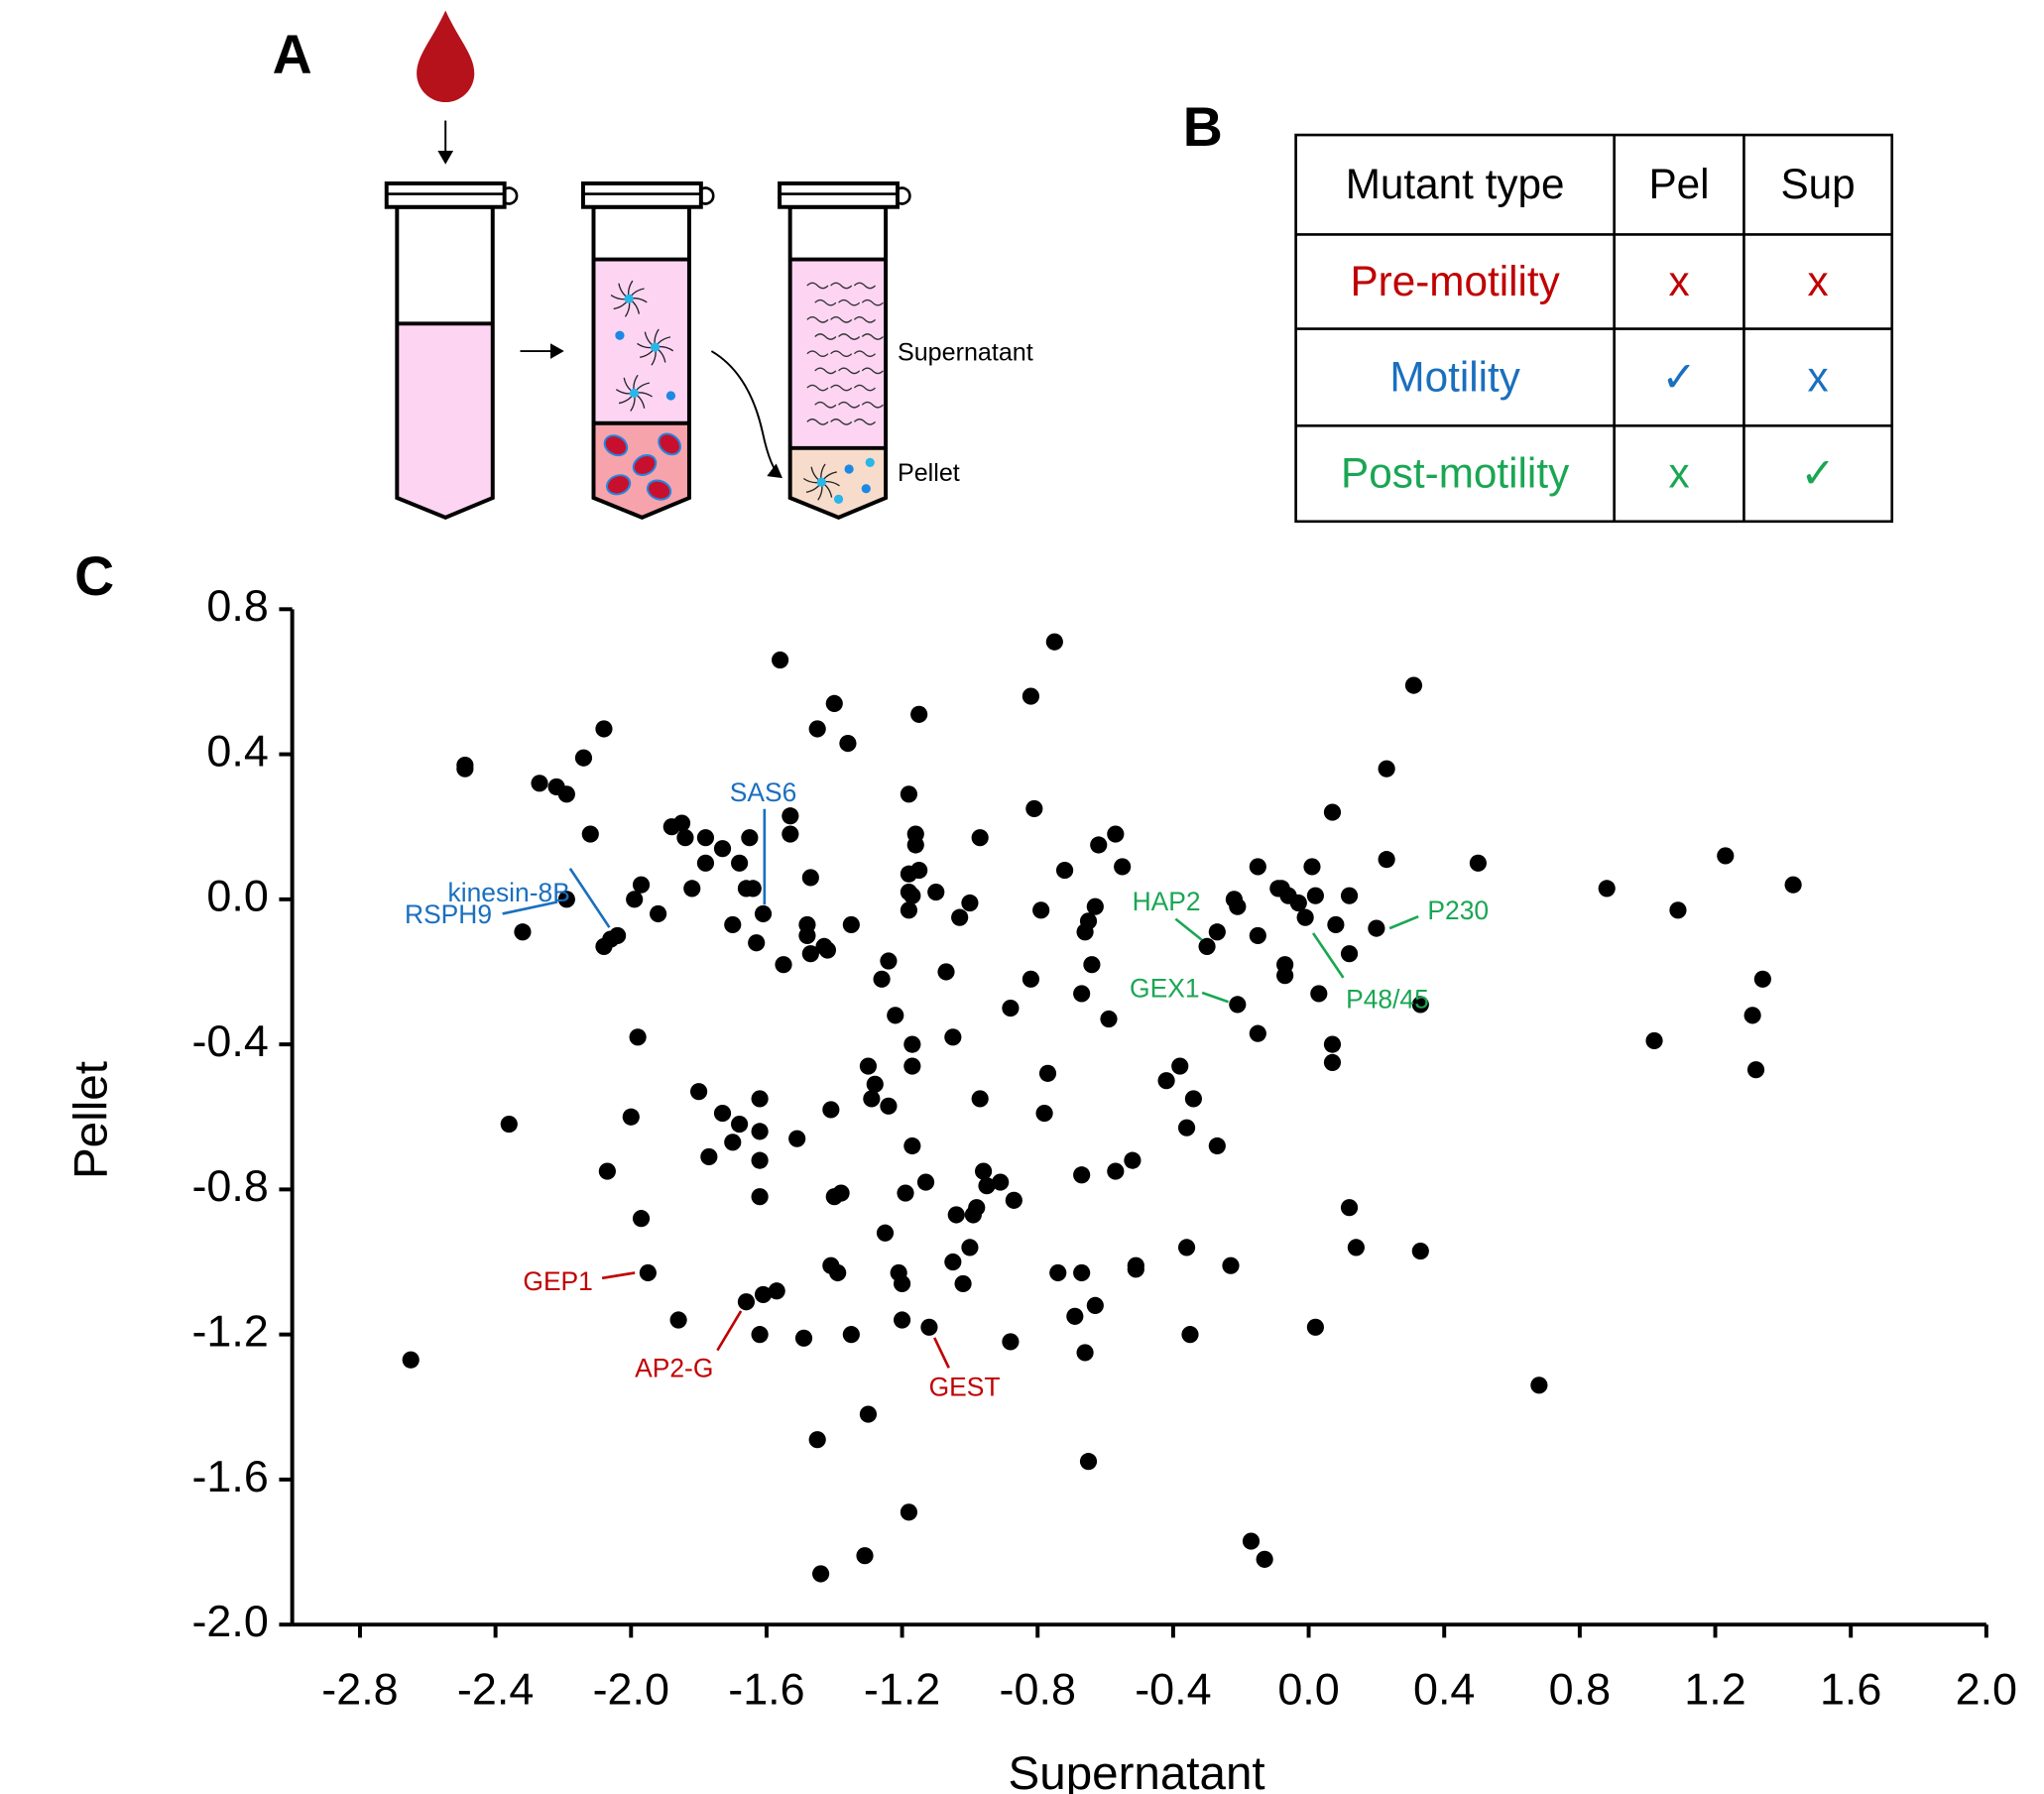 Image resolution: width=2044 pixels, height=1794 pixels. Describe the element at coordinates (229, 1621) in the screenshot. I see `y-tick-label: -2.0` at that location.